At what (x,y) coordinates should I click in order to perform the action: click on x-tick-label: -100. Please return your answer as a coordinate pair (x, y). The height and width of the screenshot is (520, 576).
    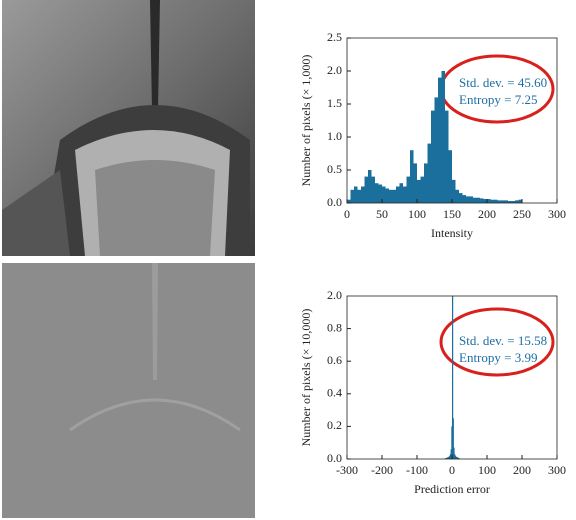
    Looking at the image, I should click on (417, 470).